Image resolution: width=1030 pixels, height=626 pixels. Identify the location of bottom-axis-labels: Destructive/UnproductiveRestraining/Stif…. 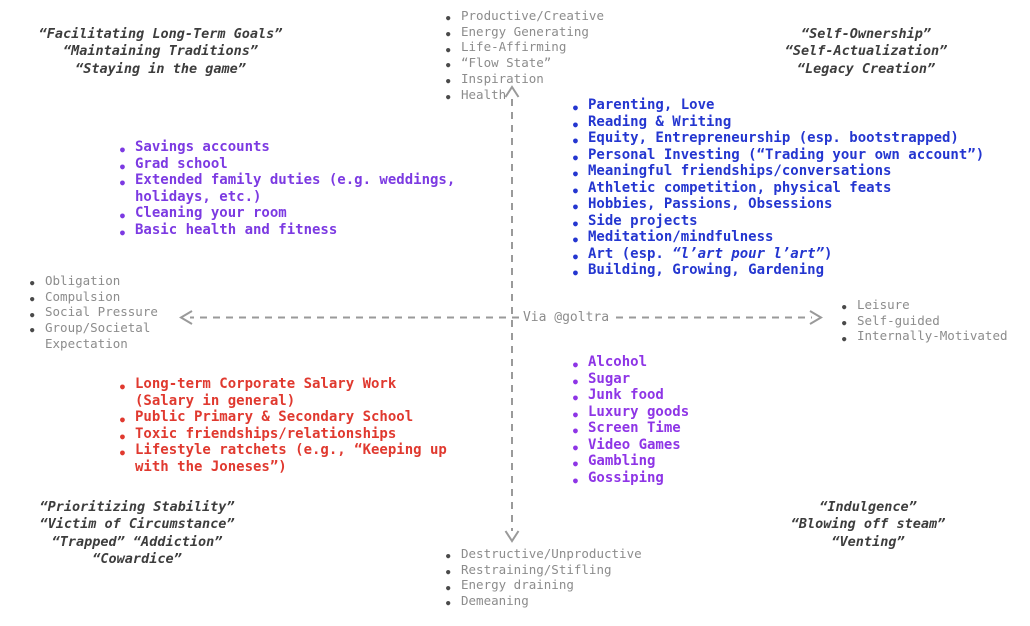
(544, 578).